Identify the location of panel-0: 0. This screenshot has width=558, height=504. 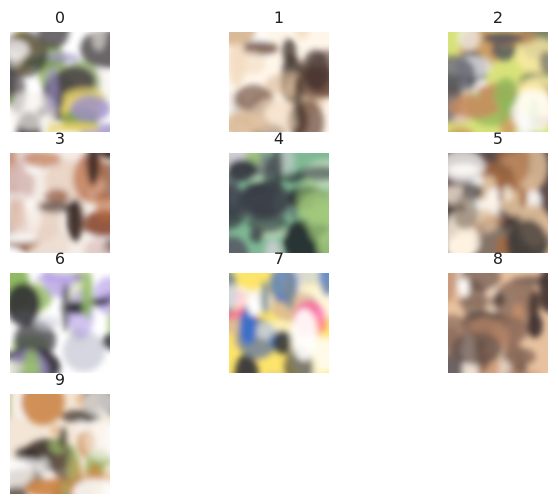
(60, 70).